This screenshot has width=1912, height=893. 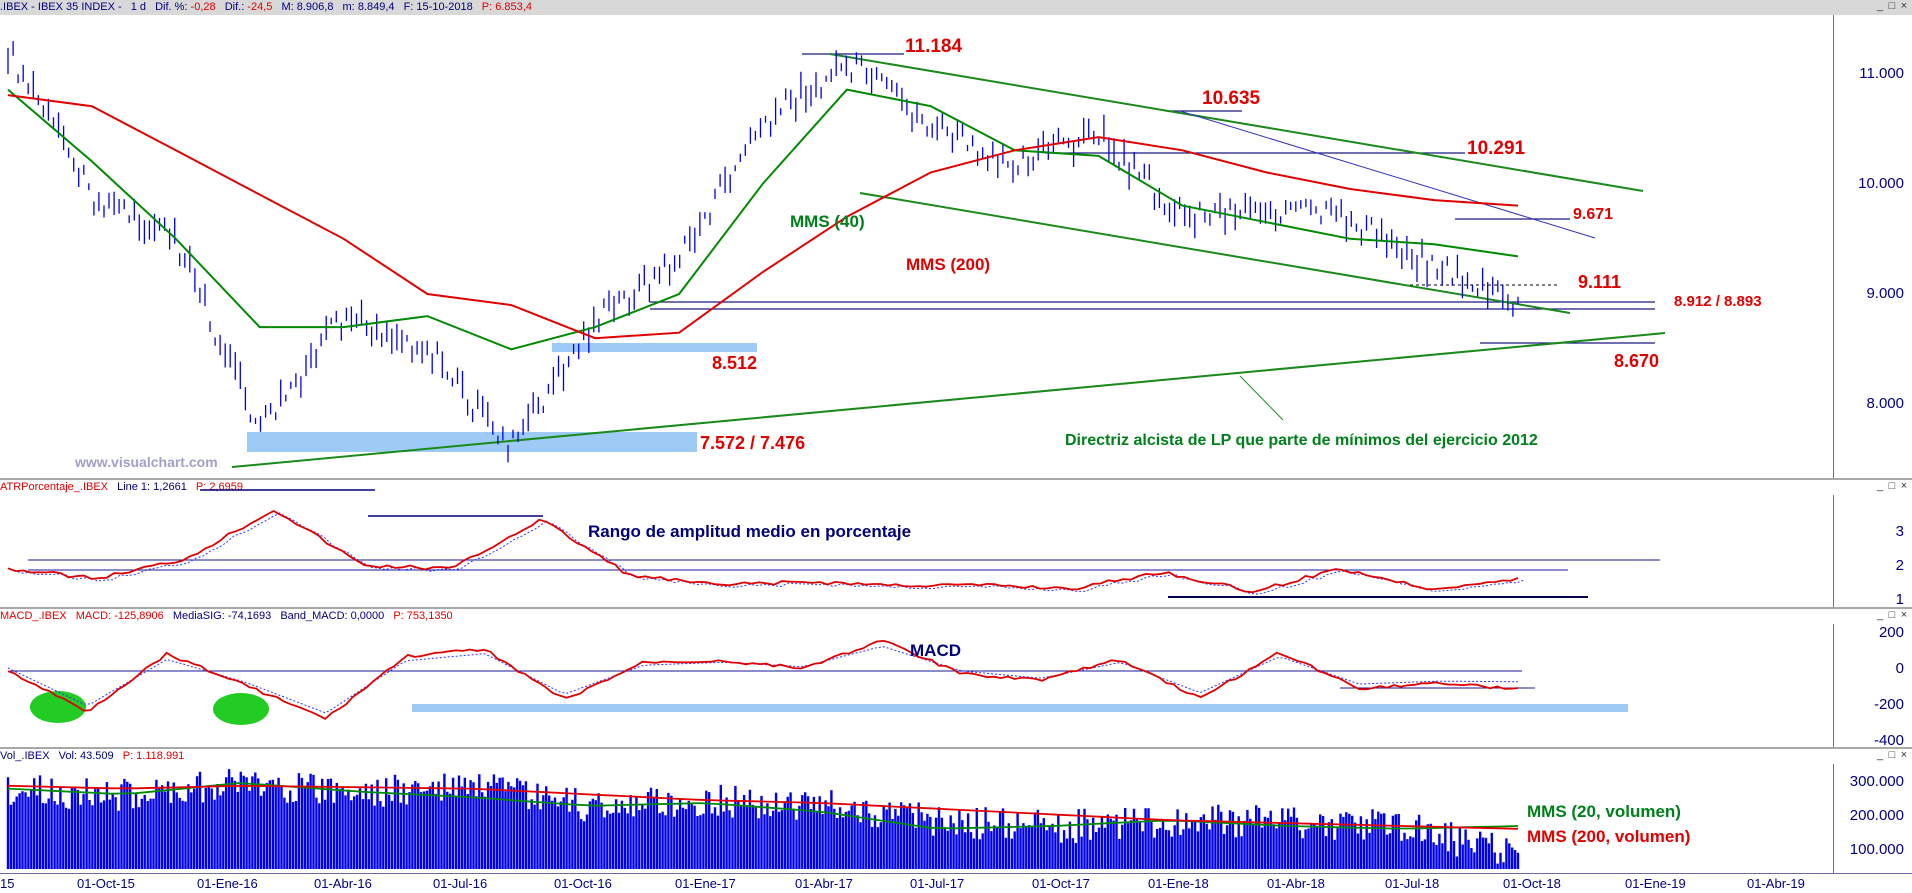 I want to click on x-tick: 01-Oct-16, so click(x=583, y=883).